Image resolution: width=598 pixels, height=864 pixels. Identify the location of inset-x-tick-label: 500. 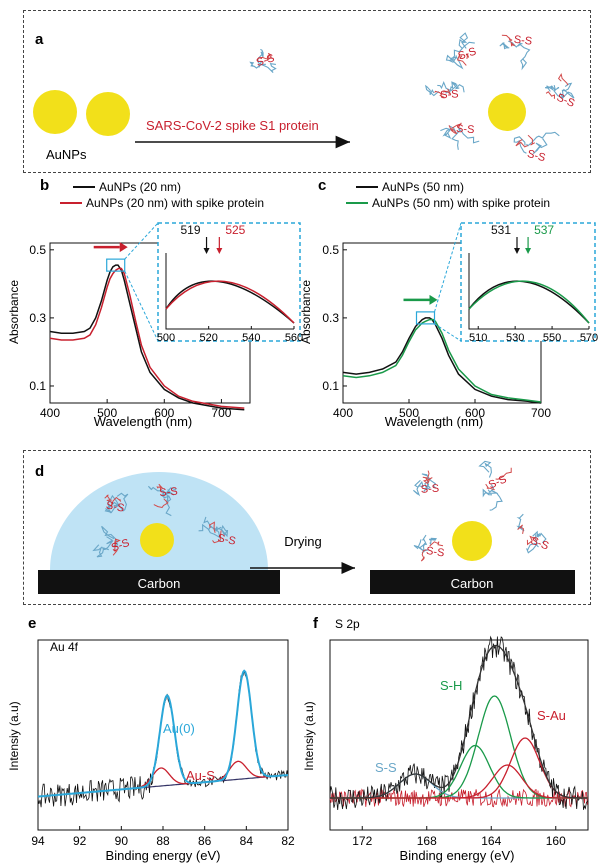
(166, 338).